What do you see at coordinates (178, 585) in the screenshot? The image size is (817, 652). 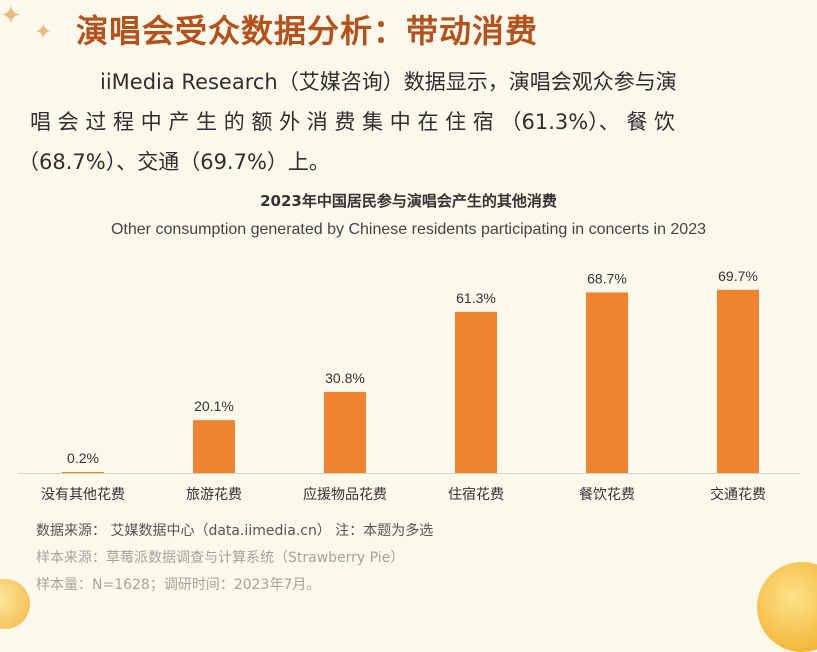 I see `sample-size-note: 样本量：N=1628；调研时间：2023年7月。` at bounding box center [178, 585].